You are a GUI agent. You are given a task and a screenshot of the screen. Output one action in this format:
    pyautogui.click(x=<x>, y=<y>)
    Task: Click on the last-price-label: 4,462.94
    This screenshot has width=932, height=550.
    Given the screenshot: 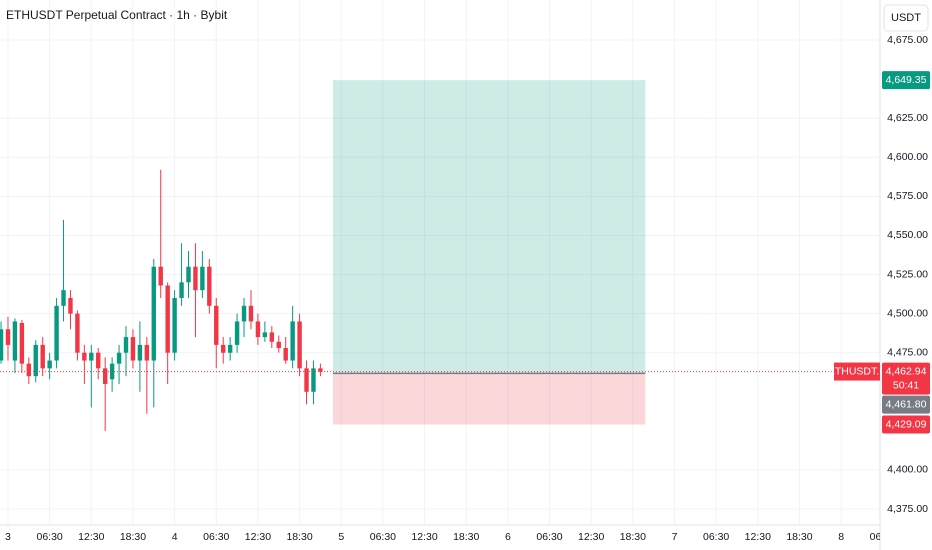 What is the action you would take?
    pyautogui.click(x=906, y=371)
    